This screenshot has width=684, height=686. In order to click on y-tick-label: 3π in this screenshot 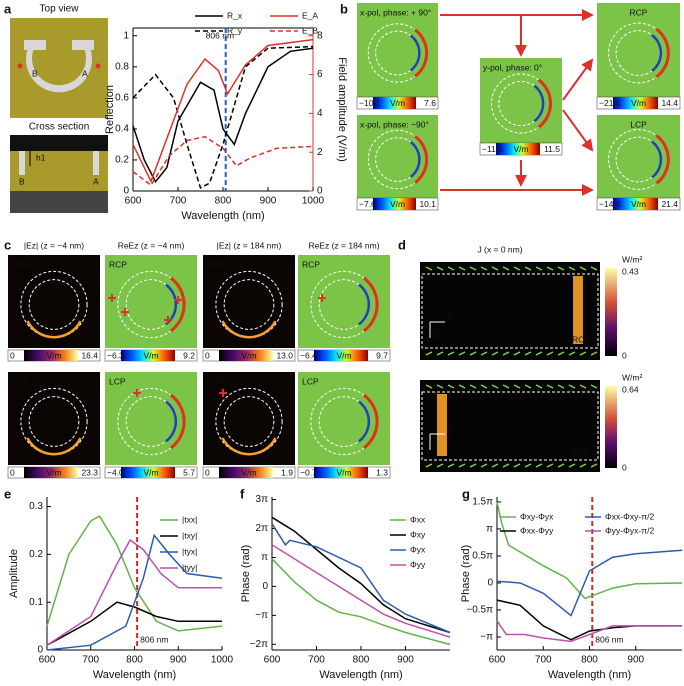, I will do `click(262, 499)`.